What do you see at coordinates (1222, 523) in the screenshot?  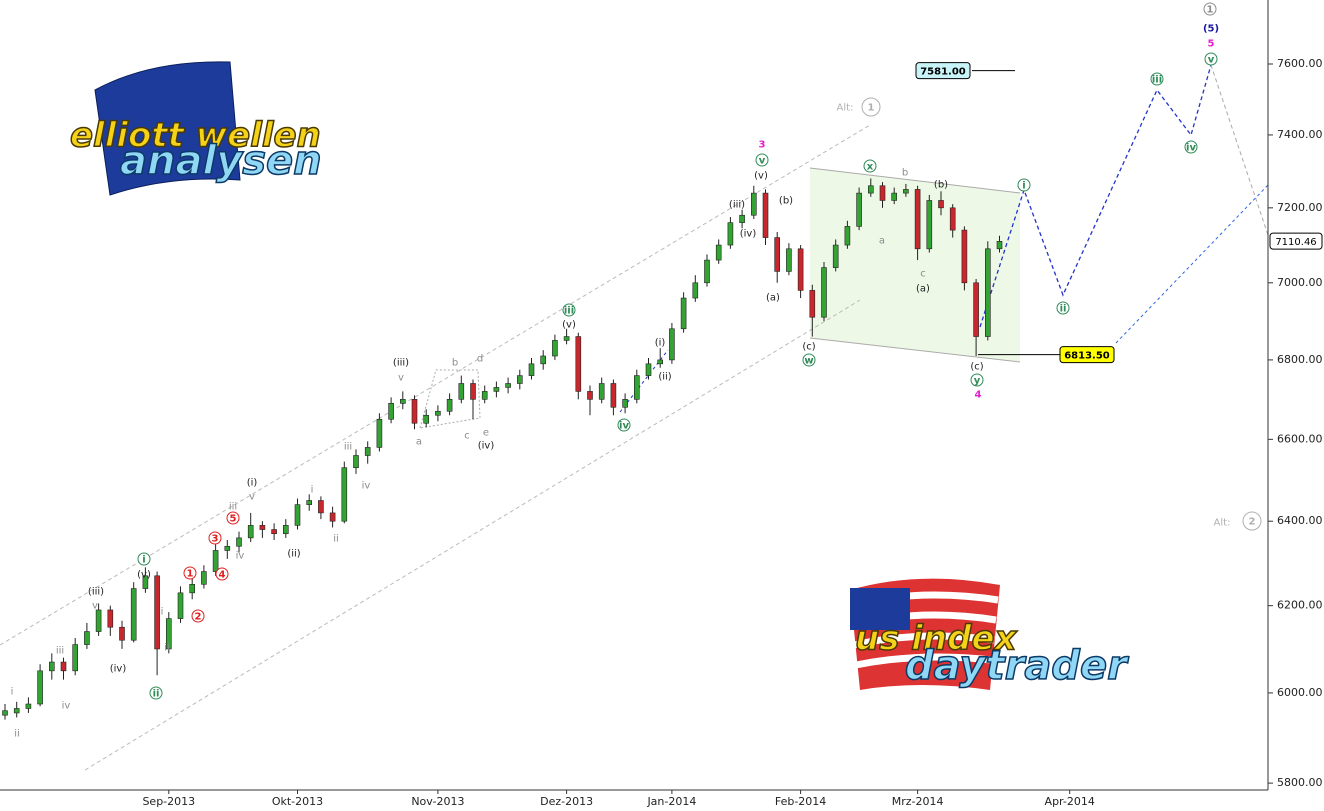 I see `wave-label: Alt:` at bounding box center [1222, 523].